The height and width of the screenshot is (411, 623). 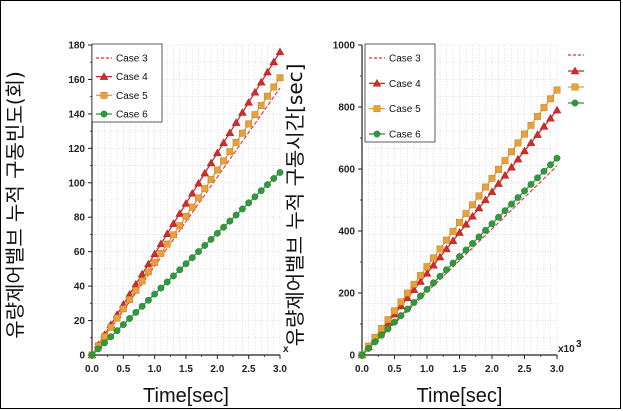 What do you see at coordinates (80, 321) in the screenshot?
I see `y-tick-label: 20` at bounding box center [80, 321].